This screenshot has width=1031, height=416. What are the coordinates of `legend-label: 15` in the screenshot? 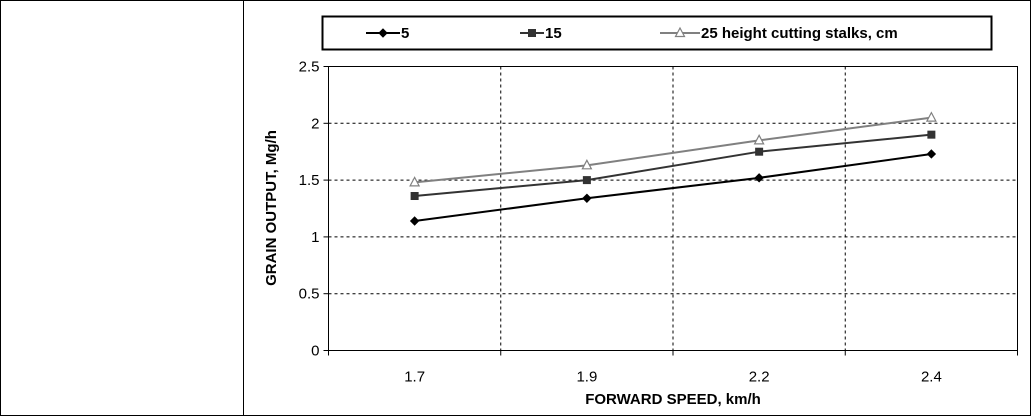 It's located at (553, 33).